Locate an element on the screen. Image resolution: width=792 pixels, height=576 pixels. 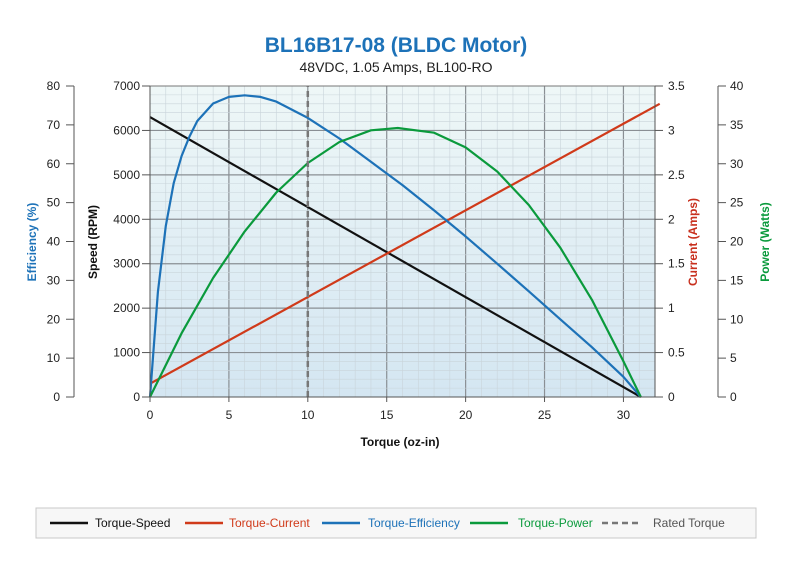
power-tick-label: 30 is located at coordinates (737, 164).